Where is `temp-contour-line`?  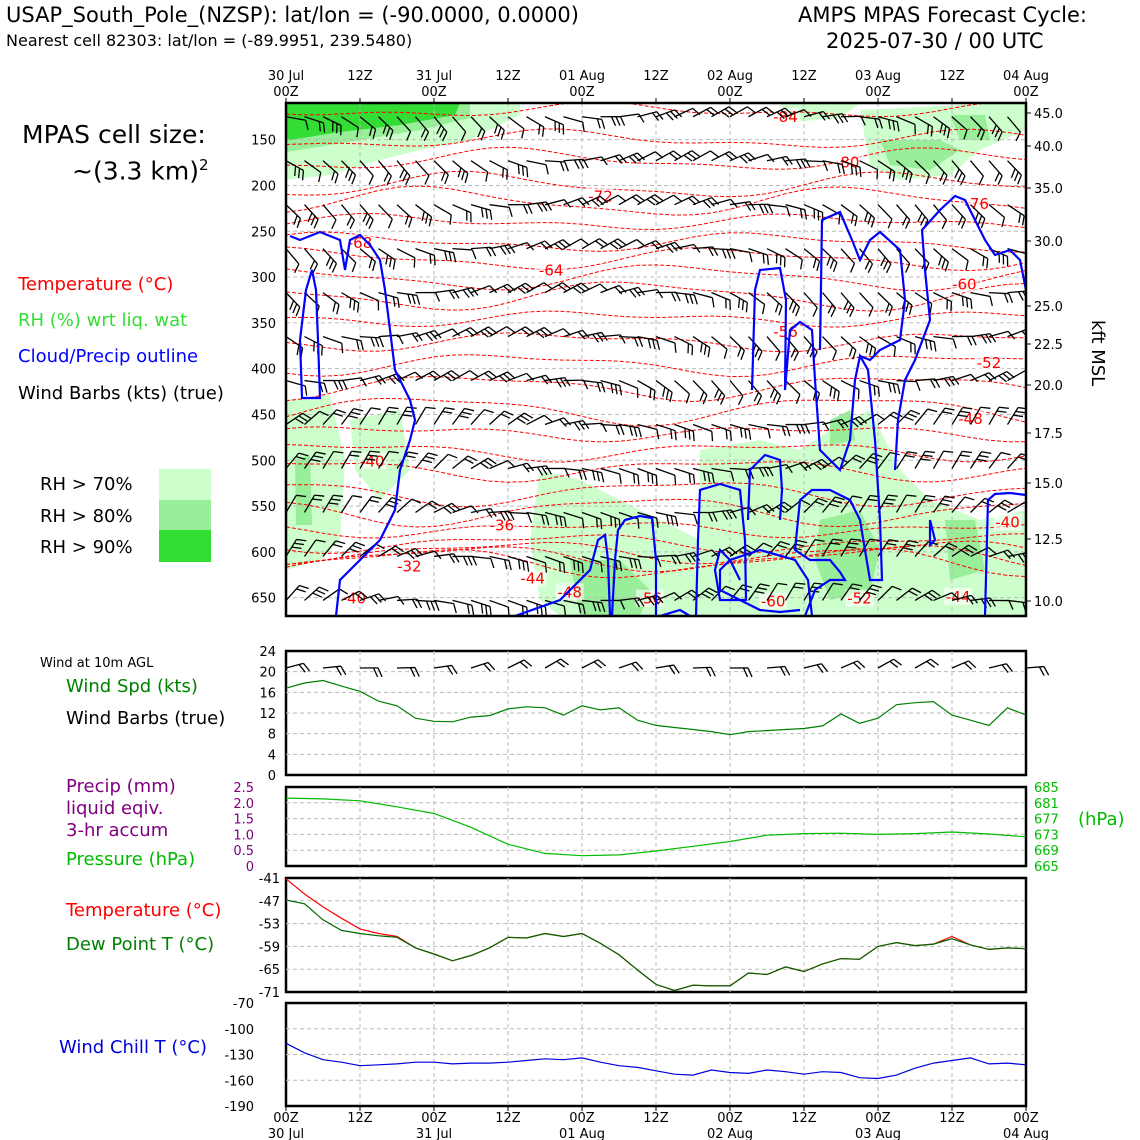 temp-contour-line is located at coordinates (656, 138).